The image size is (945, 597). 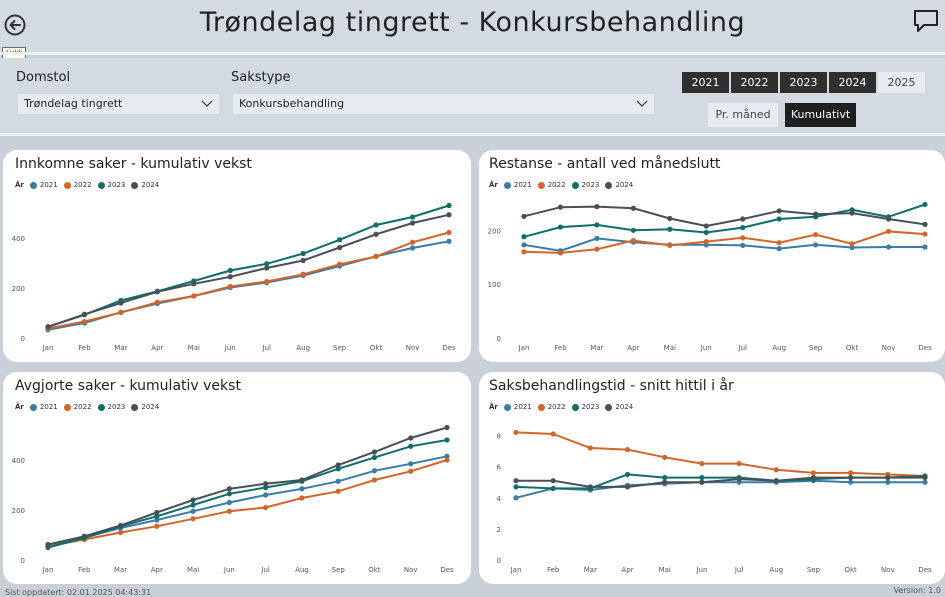 I want to click on x-tick-label: Jan, so click(x=524, y=348).